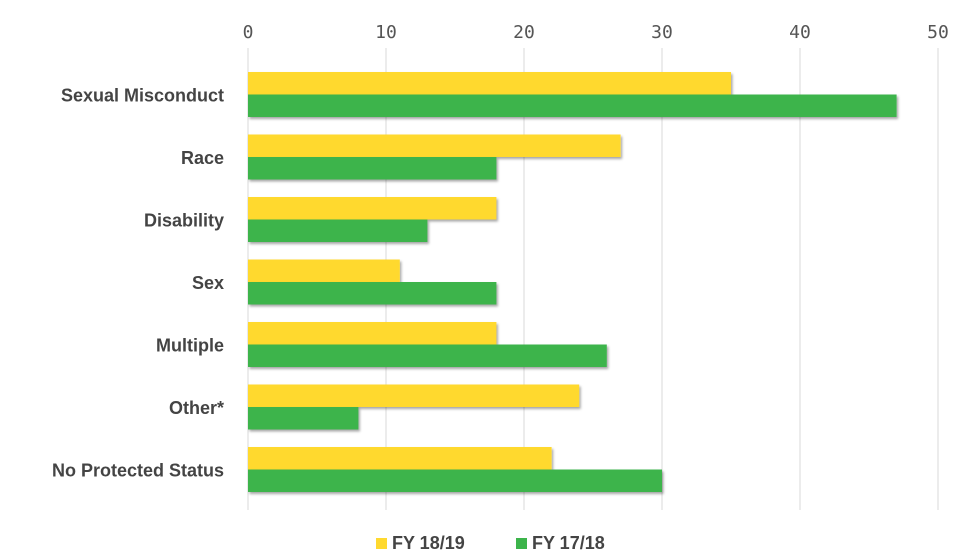 Image resolution: width=953 pixels, height=559 pixels. Describe the element at coordinates (800, 32) in the screenshot. I see `x-tick-label: 40` at that location.